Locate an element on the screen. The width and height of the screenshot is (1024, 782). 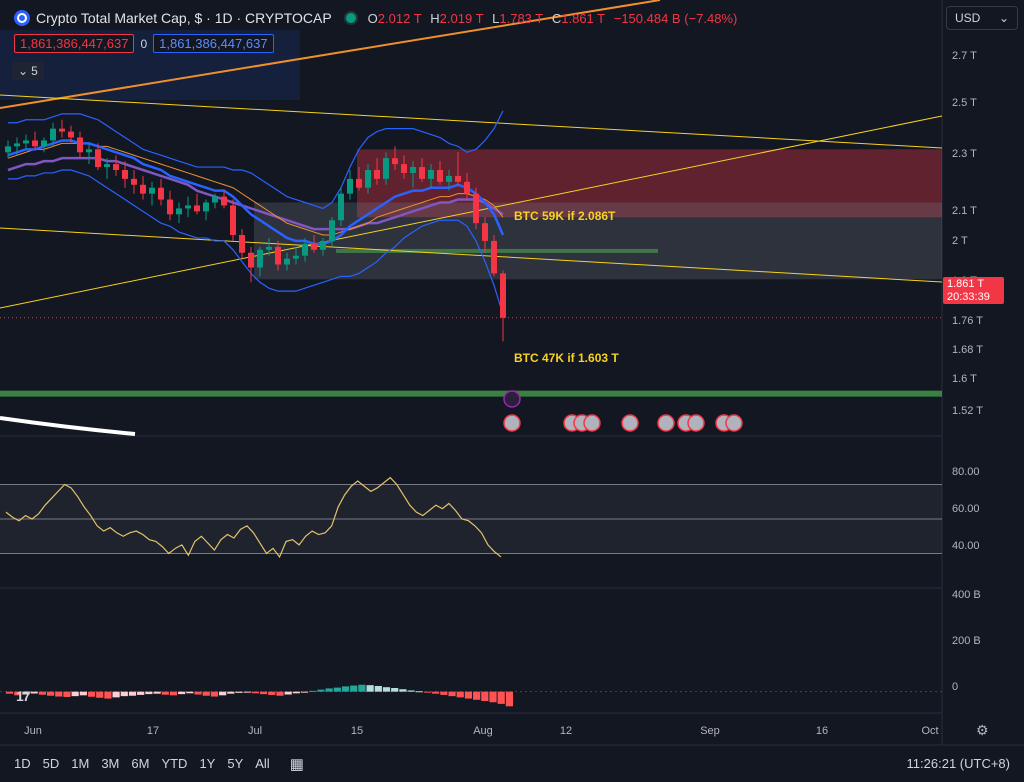
annotation-lower: BTC 47K if 1.603 T is located at coordinates (566, 358).